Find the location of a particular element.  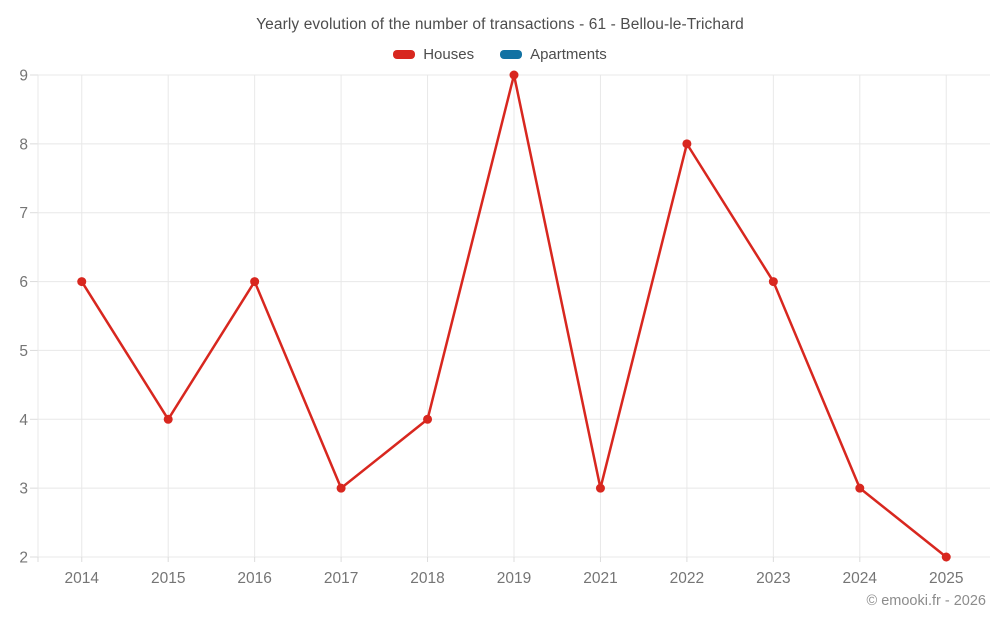

legend-label-apartments: Apartments is located at coordinates (568, 54).